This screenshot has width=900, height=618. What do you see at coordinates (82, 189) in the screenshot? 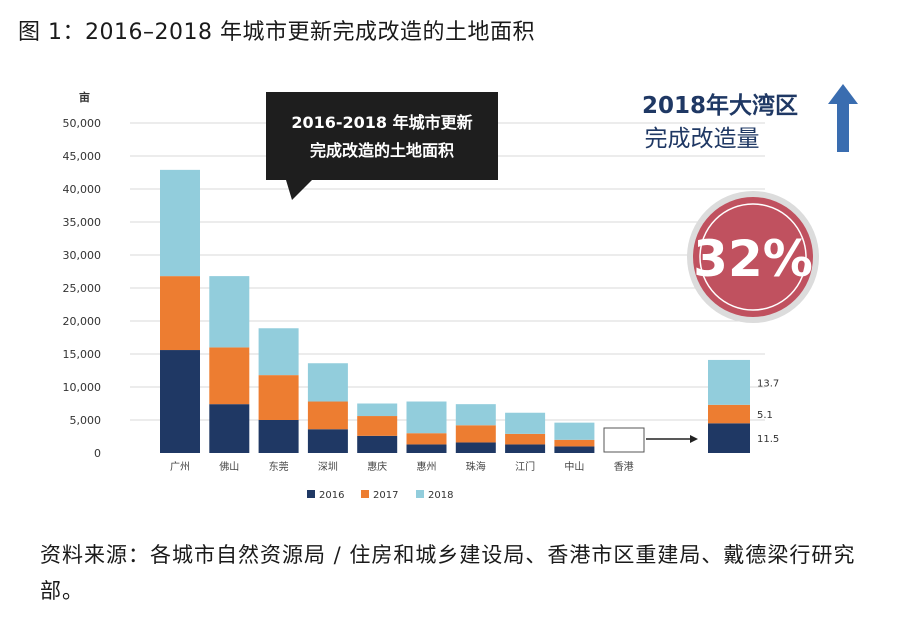
I see `y-tick-label: 40,000` at bounding box center [82, 189].